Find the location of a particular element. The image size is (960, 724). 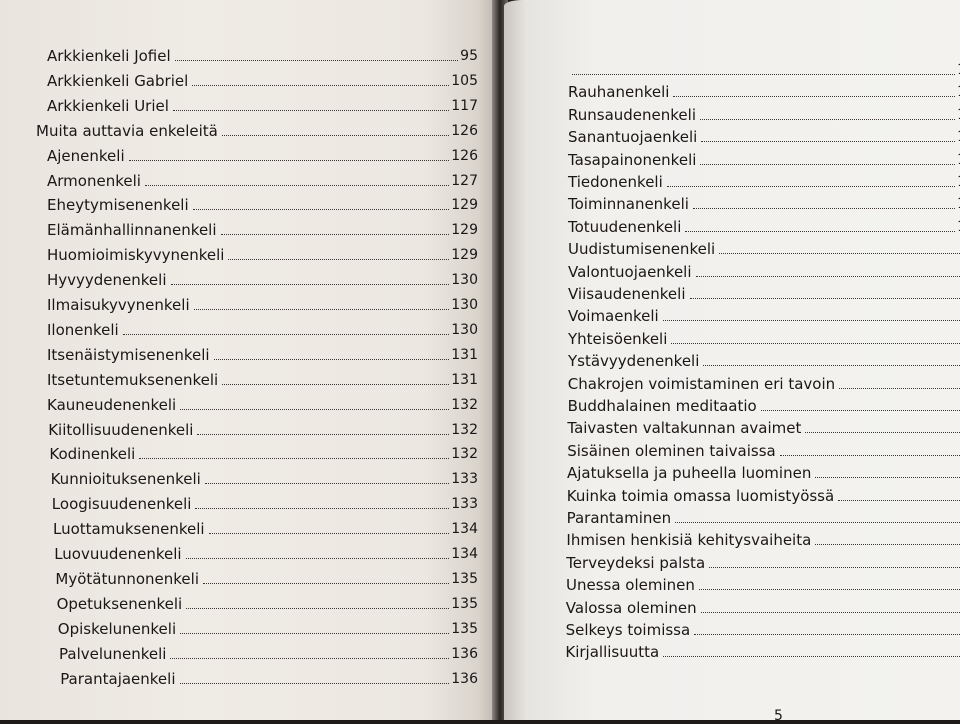

toc-entry-title: Hyvyydenenkeli is located at coordinates (107, 280).